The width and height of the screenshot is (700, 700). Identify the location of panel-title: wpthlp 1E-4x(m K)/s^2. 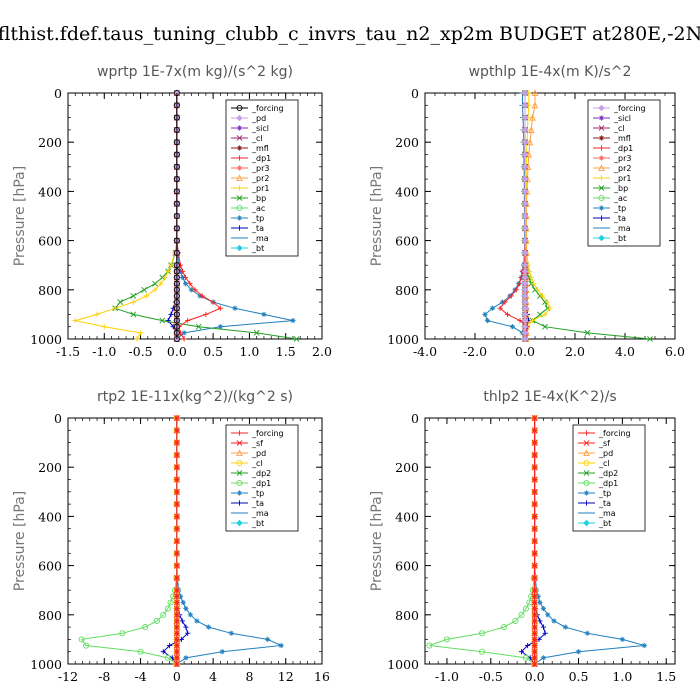
(550, 72).